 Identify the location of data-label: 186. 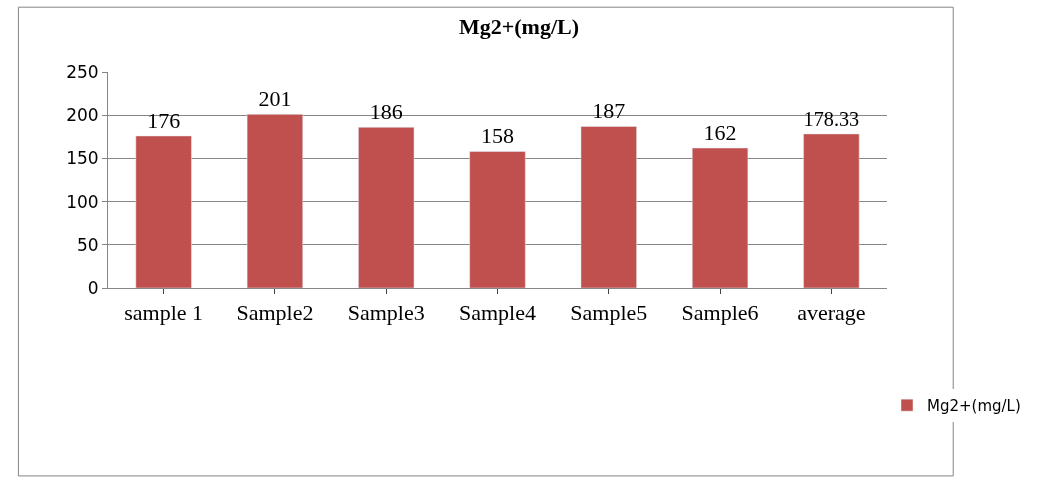
(386, 112).